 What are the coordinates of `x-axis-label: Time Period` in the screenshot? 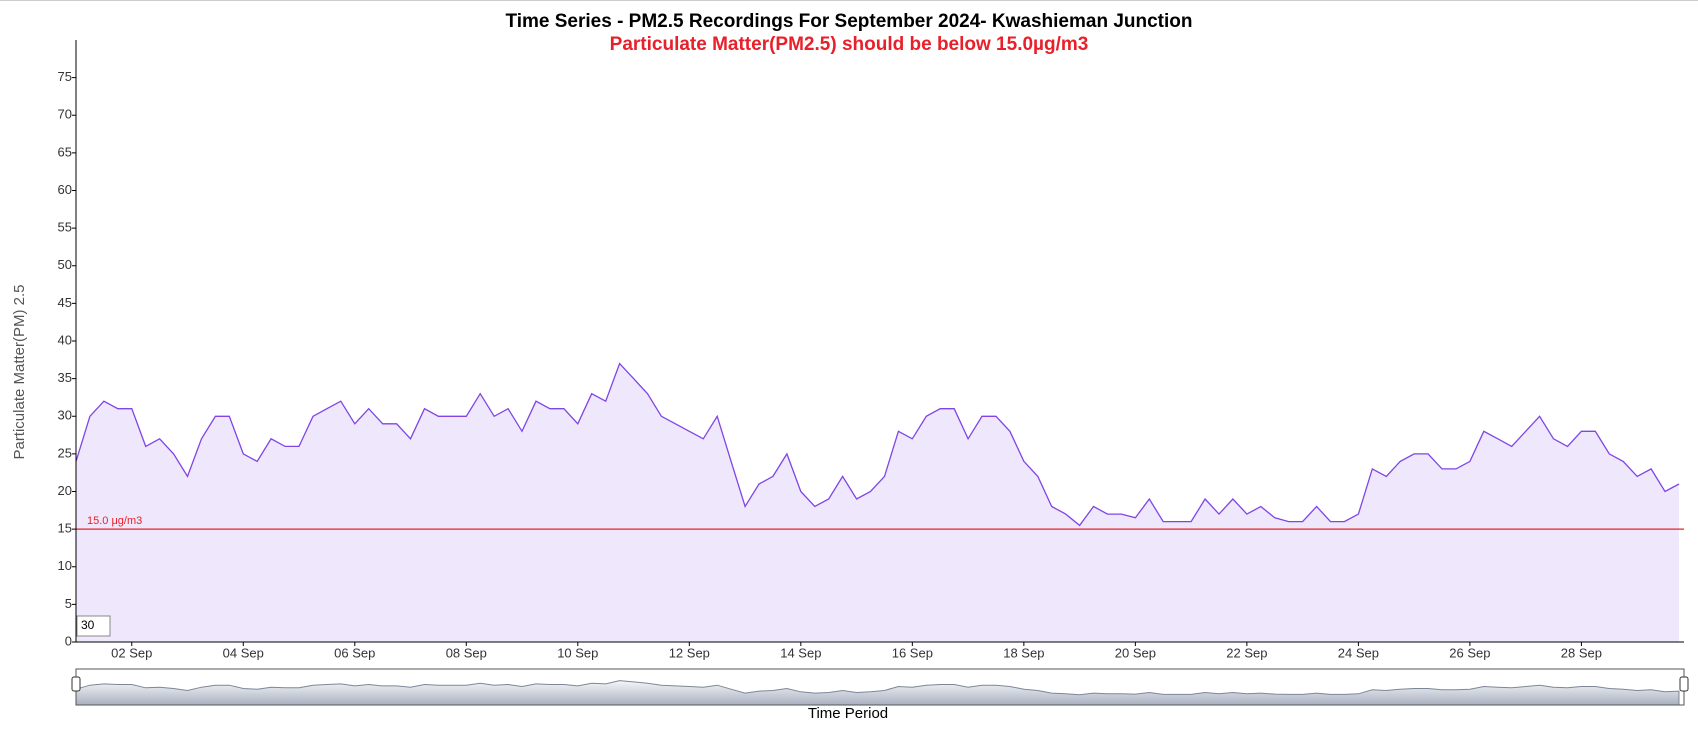 It's located at (848, 713).